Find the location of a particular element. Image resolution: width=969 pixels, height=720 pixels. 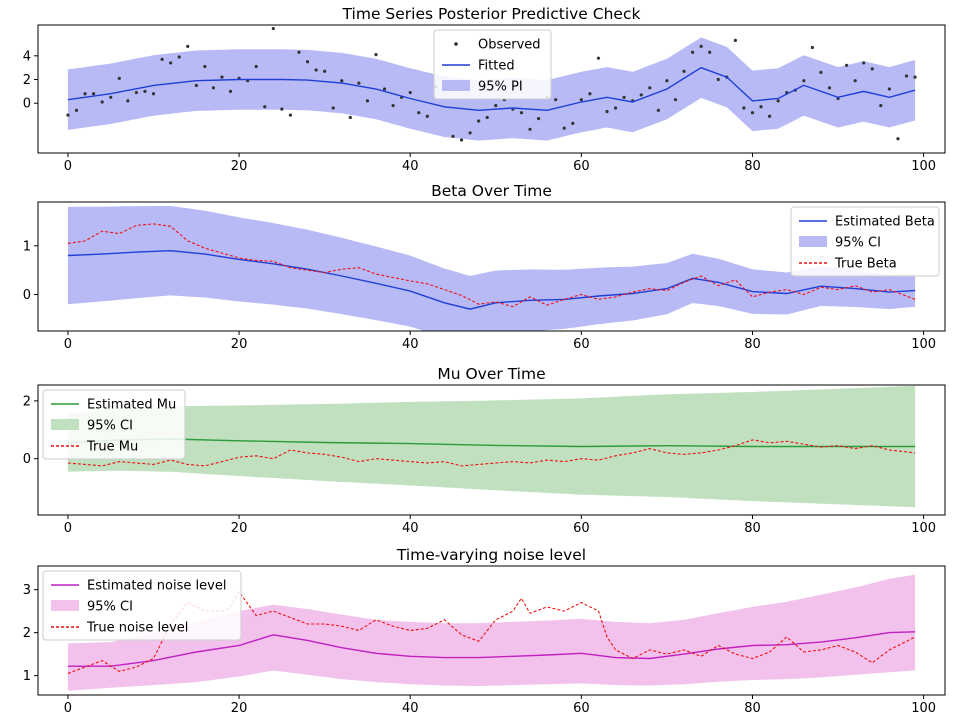

estimated-series-line is located at coordinates (491, 89).